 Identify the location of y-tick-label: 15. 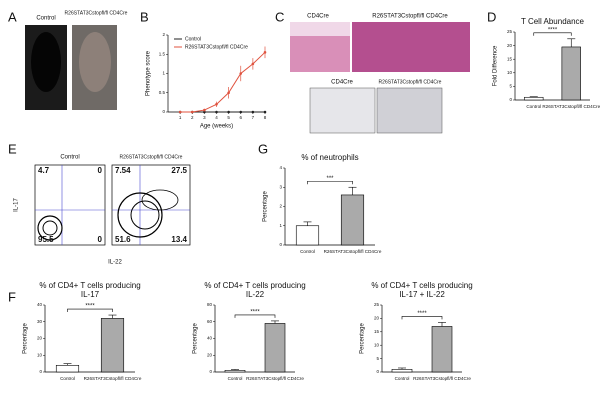
(510, 58).